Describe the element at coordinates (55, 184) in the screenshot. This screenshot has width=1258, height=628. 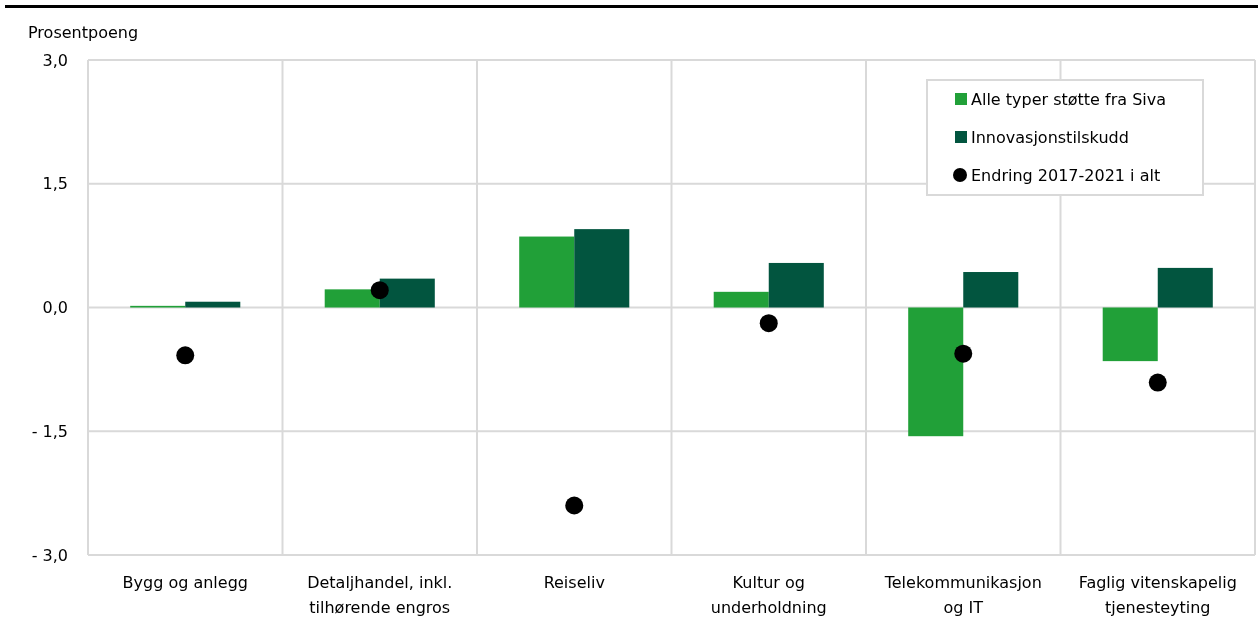
I see `y-tick-label: 1,5` at that location.